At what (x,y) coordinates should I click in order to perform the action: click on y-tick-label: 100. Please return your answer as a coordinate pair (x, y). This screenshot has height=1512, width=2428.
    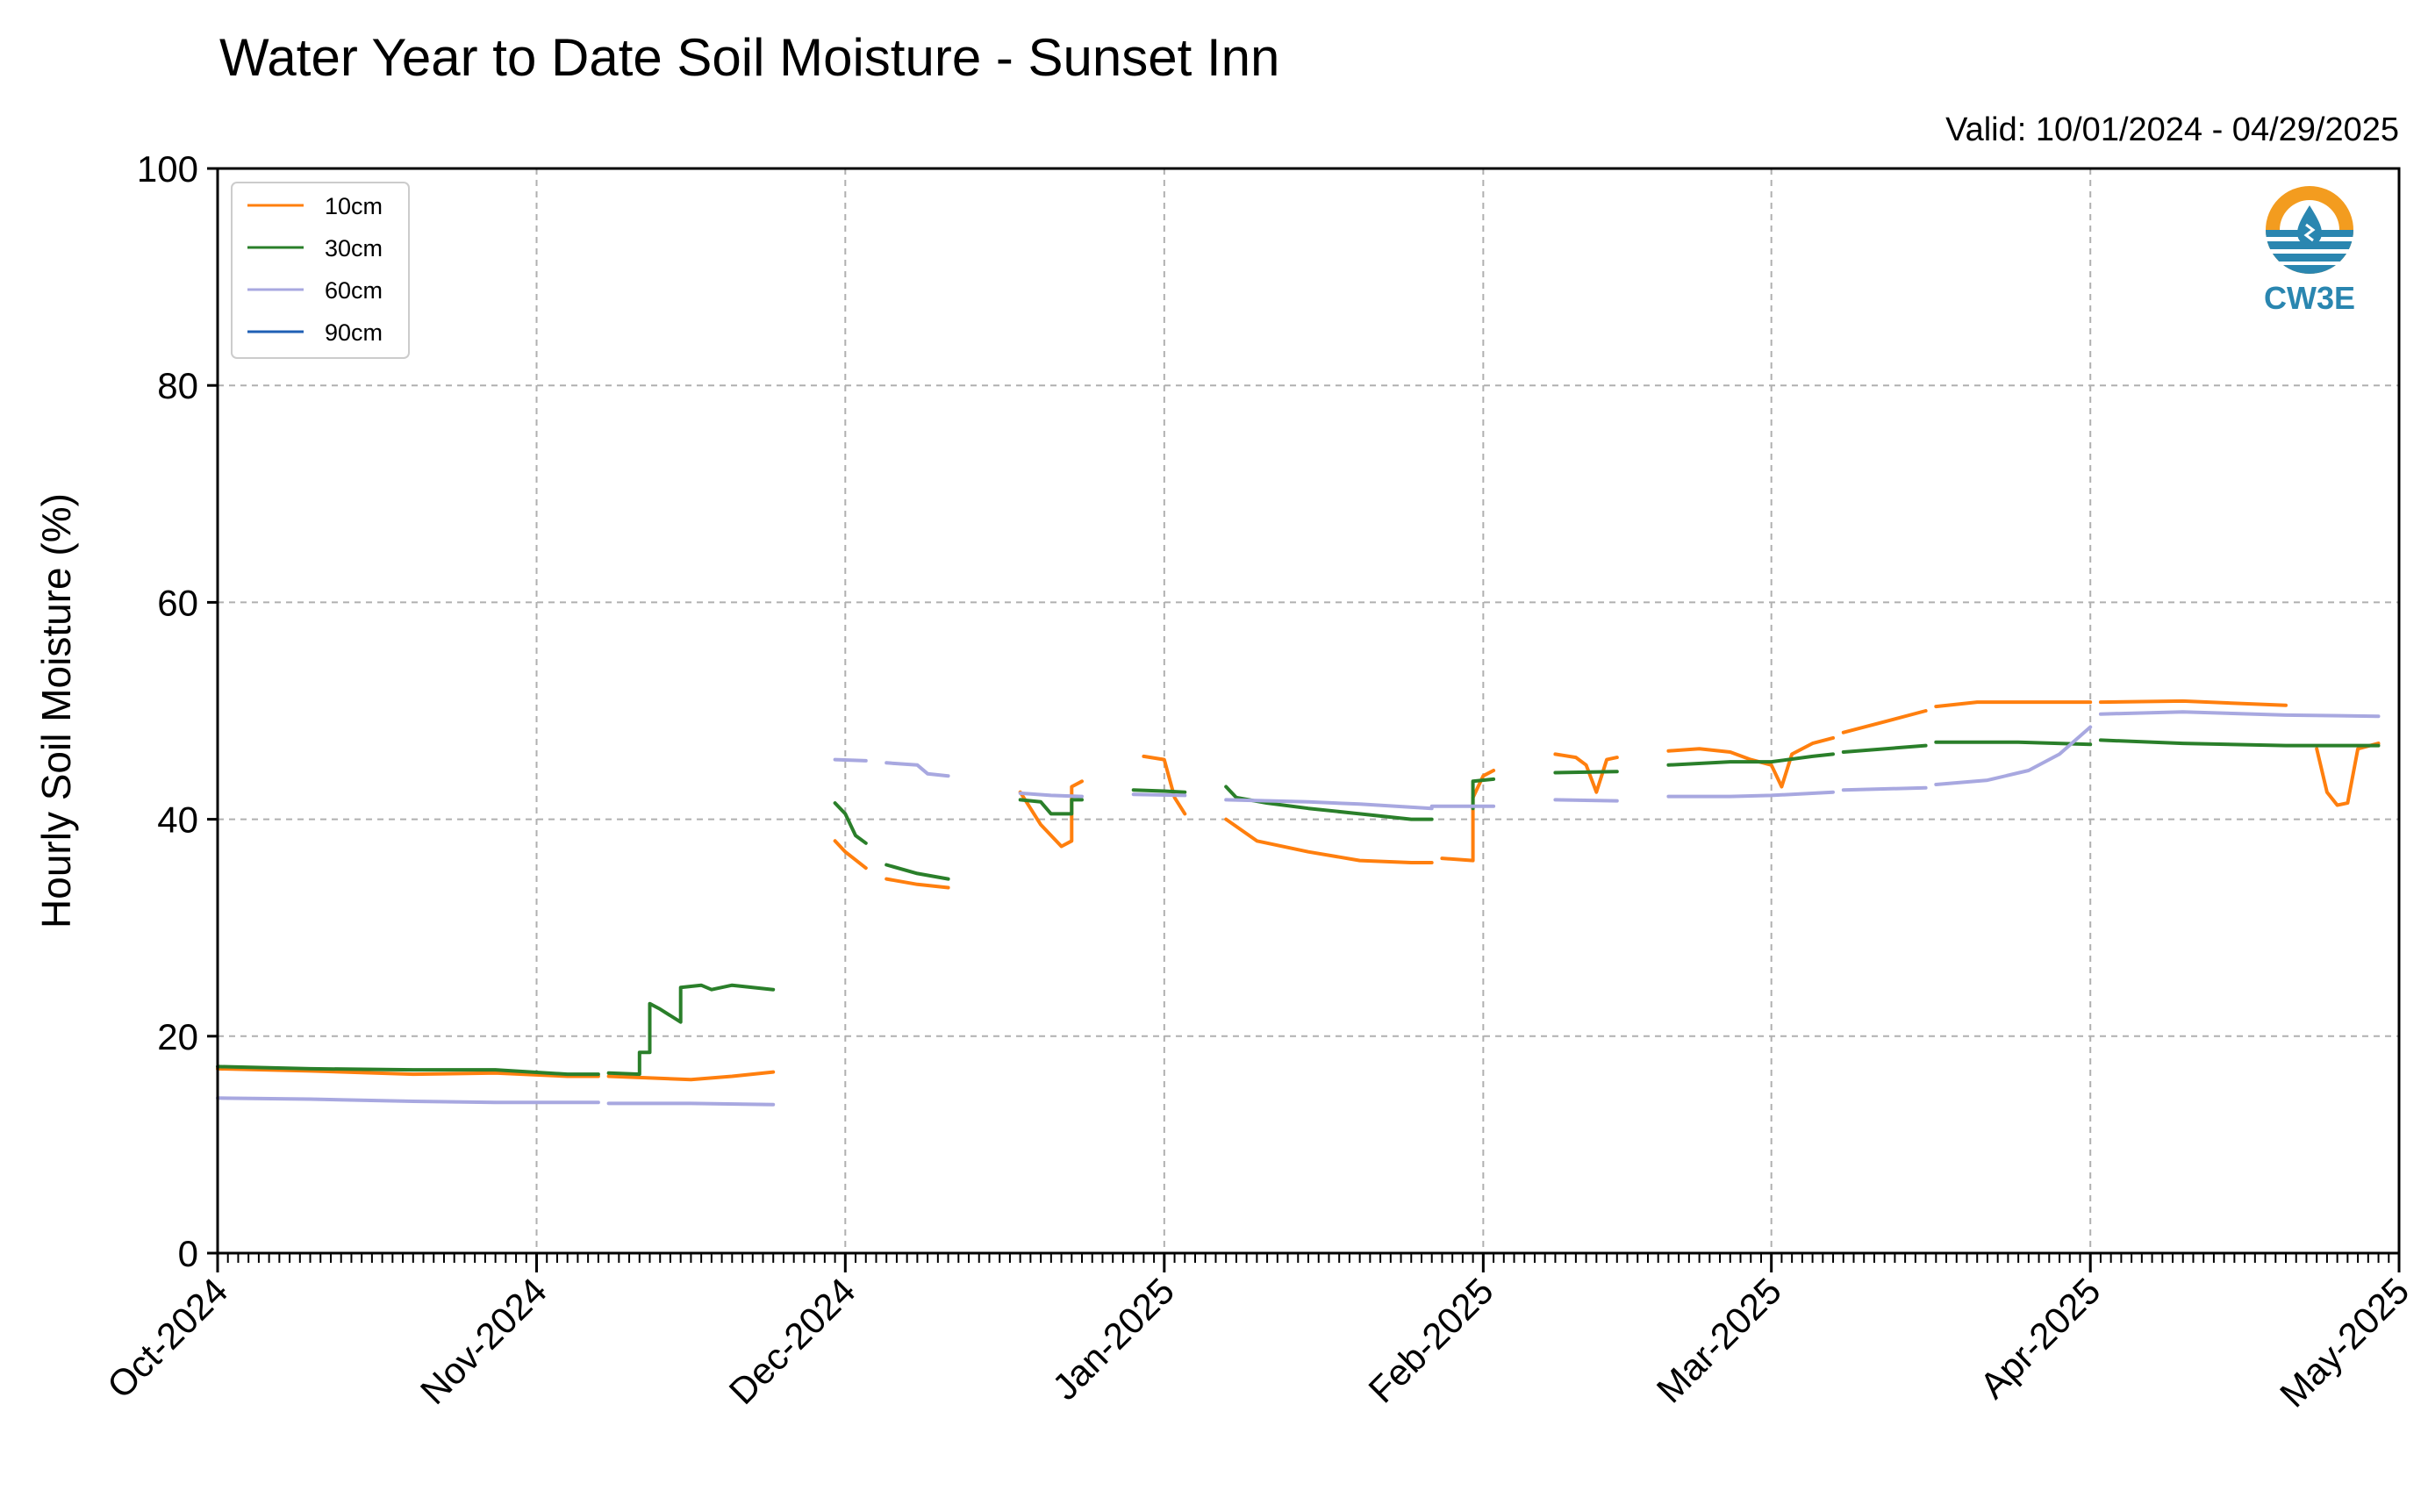
    Looking at the image, I should click on (167, 169).